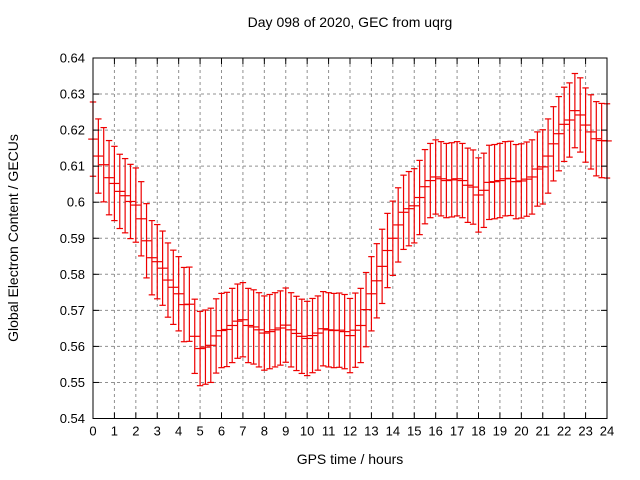  Describe the element at coordinates (72, 418) in the screenshot. I see `y-tick-label: 0.54` at that location.